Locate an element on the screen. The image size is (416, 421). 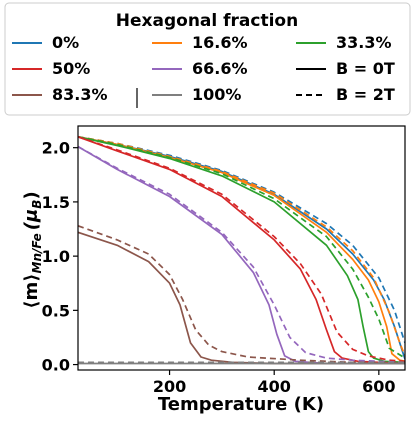
y-tick-label: 1.0 is located at coordinates (56, 256).